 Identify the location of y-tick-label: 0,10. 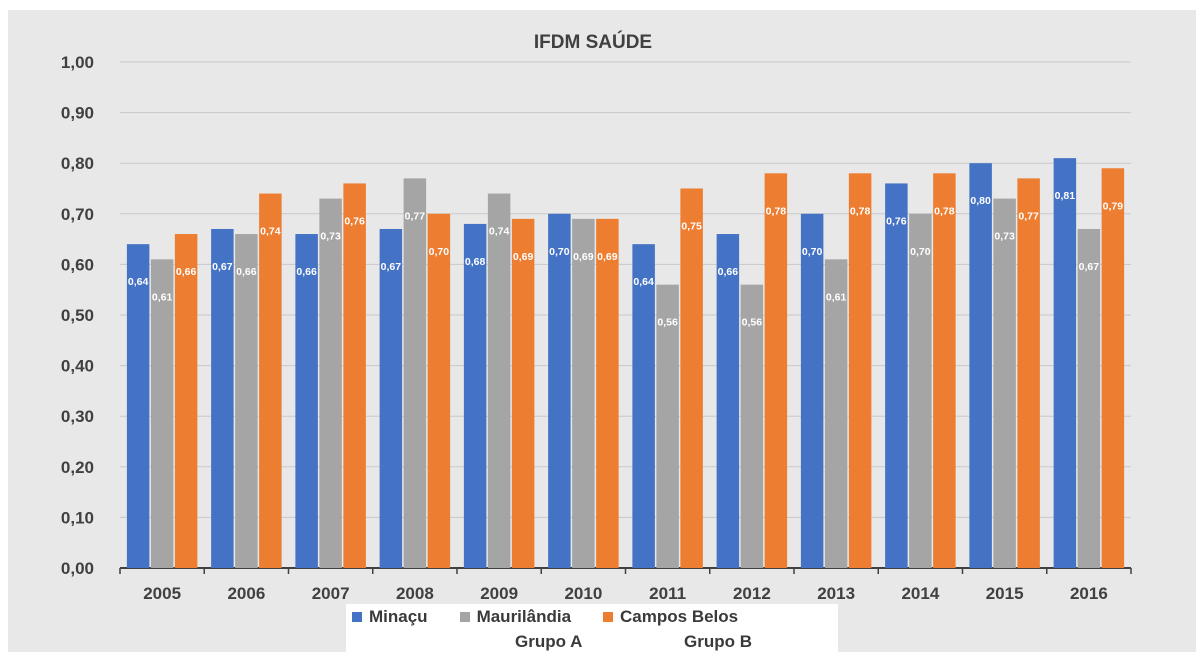
(77, 517).